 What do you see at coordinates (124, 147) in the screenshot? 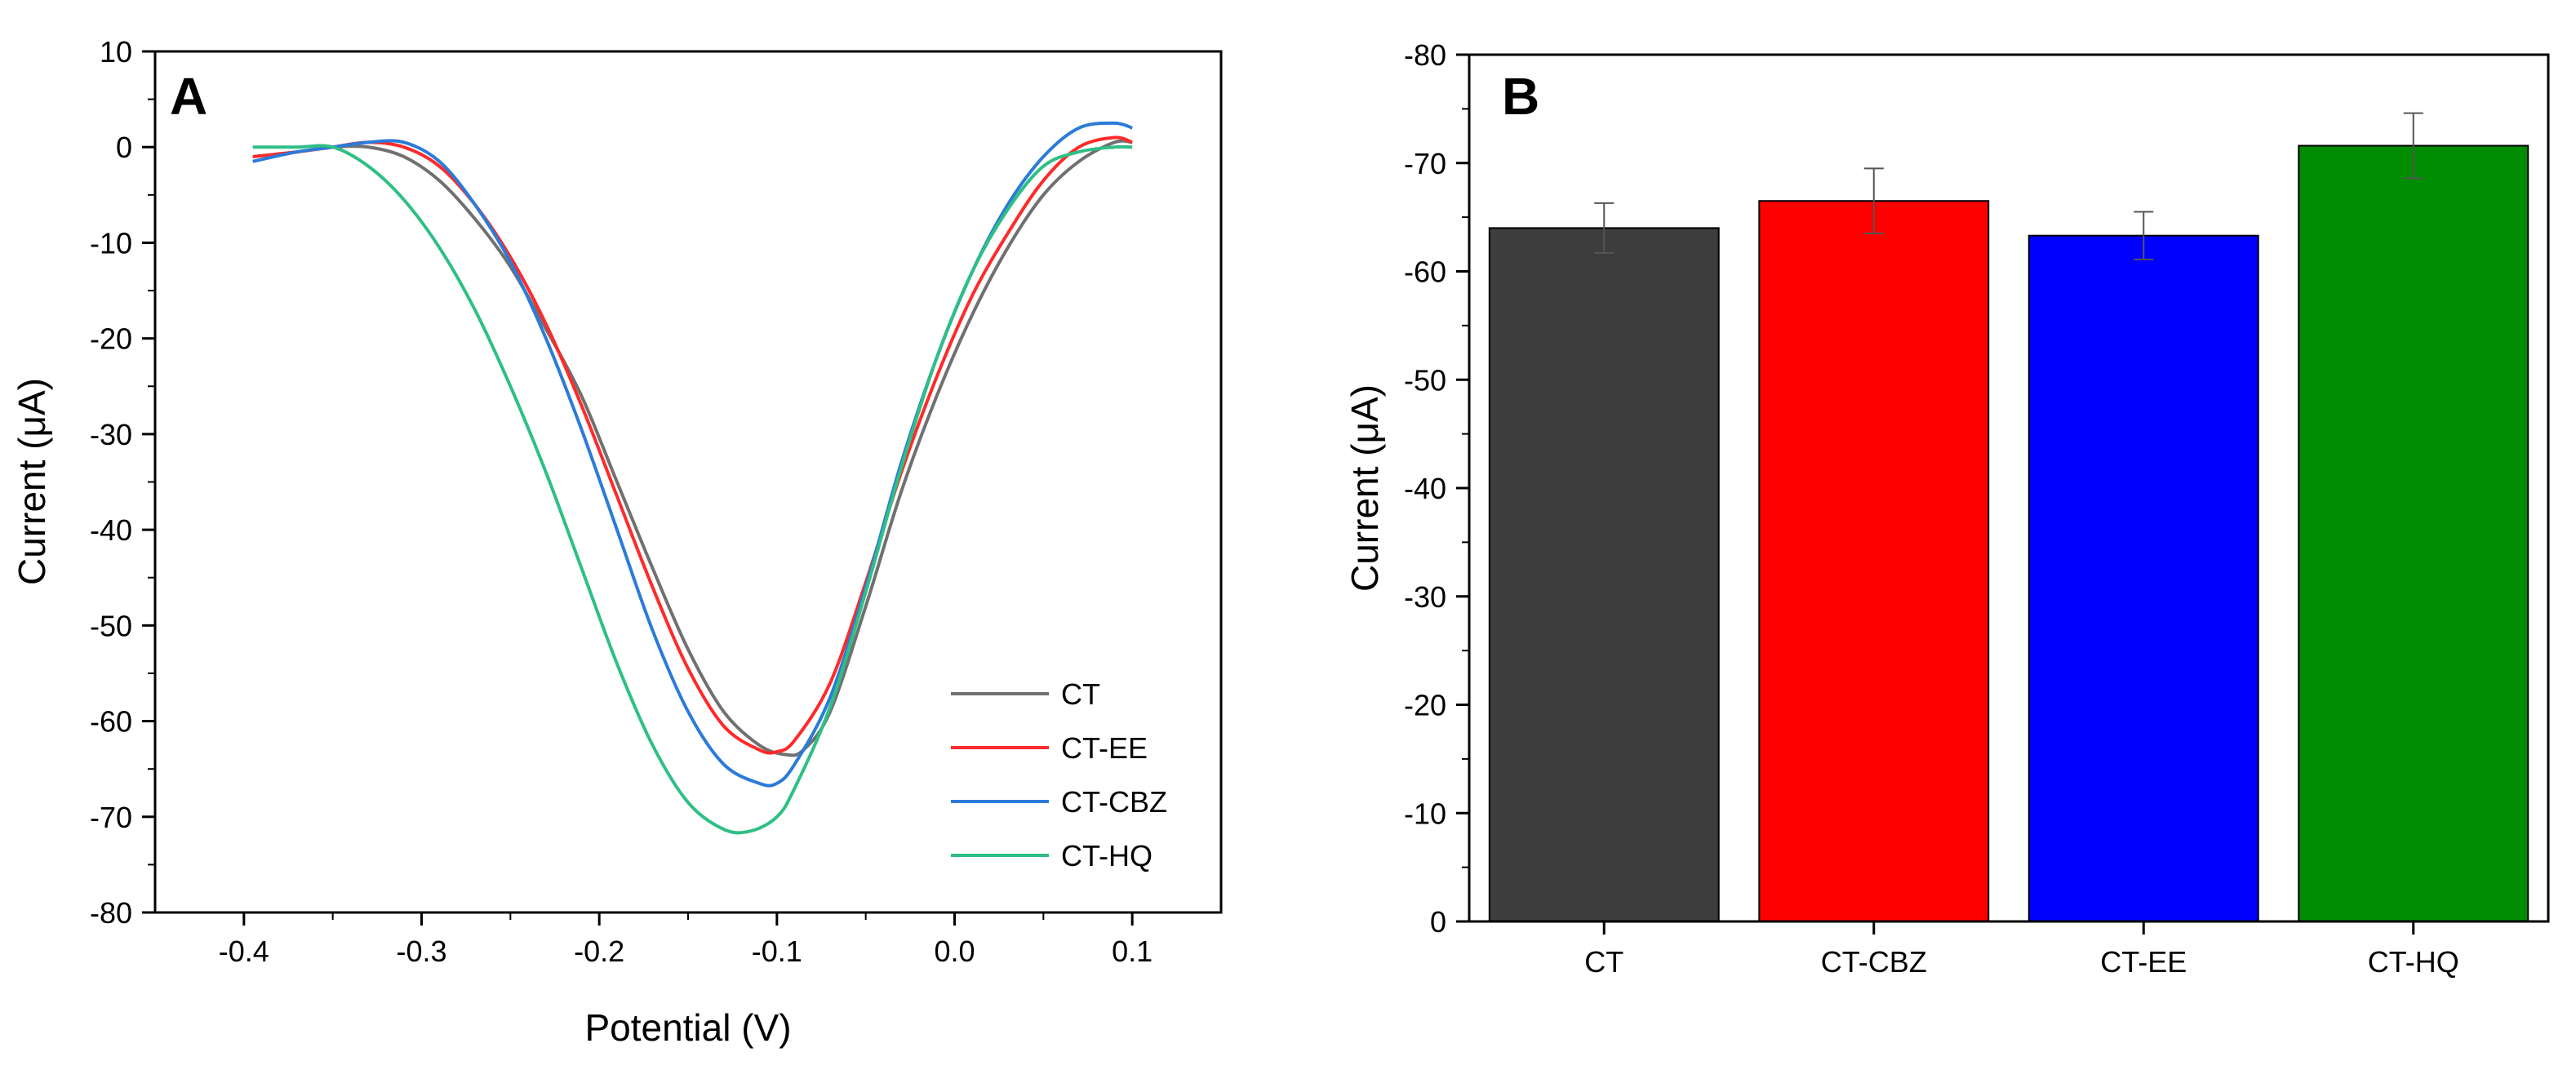
I see `panel-a-y-tick-label: 0` at bounding box center [124, 147].